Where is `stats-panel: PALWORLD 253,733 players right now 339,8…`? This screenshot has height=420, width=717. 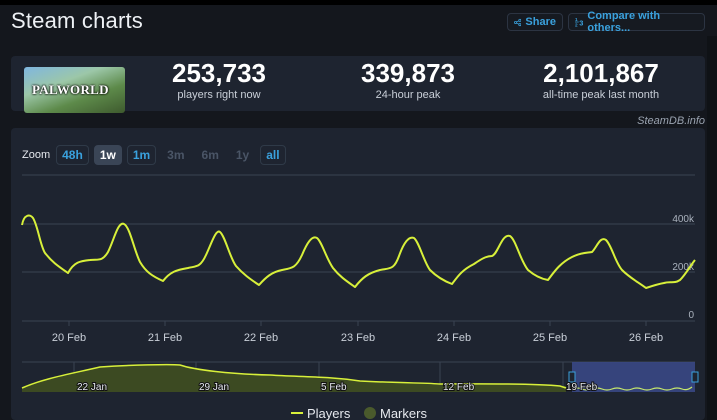 stats-panel: PALWORLD 253,733 players right now 339,8… is located at coordinates (358, 84).